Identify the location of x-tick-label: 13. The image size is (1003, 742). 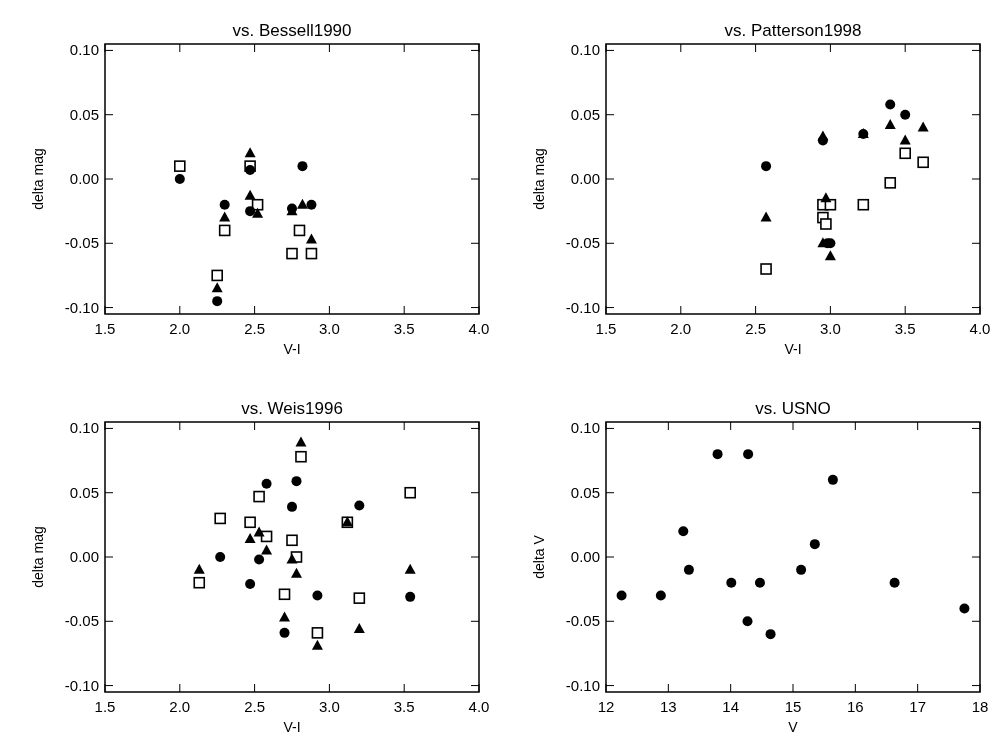
(668, 706).